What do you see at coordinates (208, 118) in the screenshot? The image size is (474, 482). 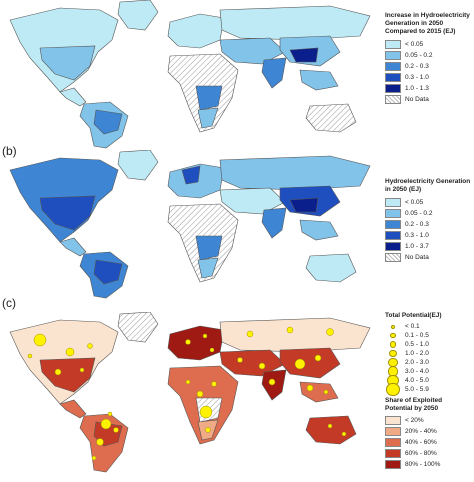 I see `africa-south` at bounding box center [208, 118].